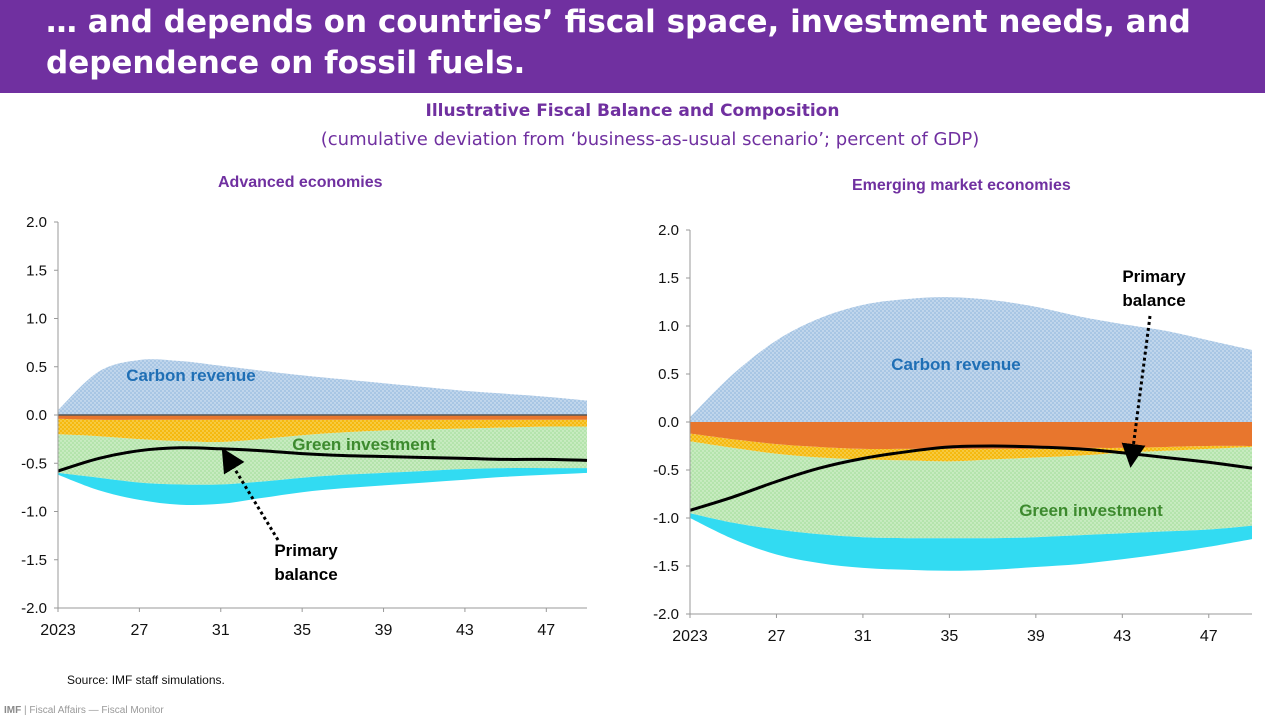 This screenshot has width=1265, height=720. Describe the element at coordinates (250, 494) in the screenshot. I see `primary-balance-arrow` at that location.